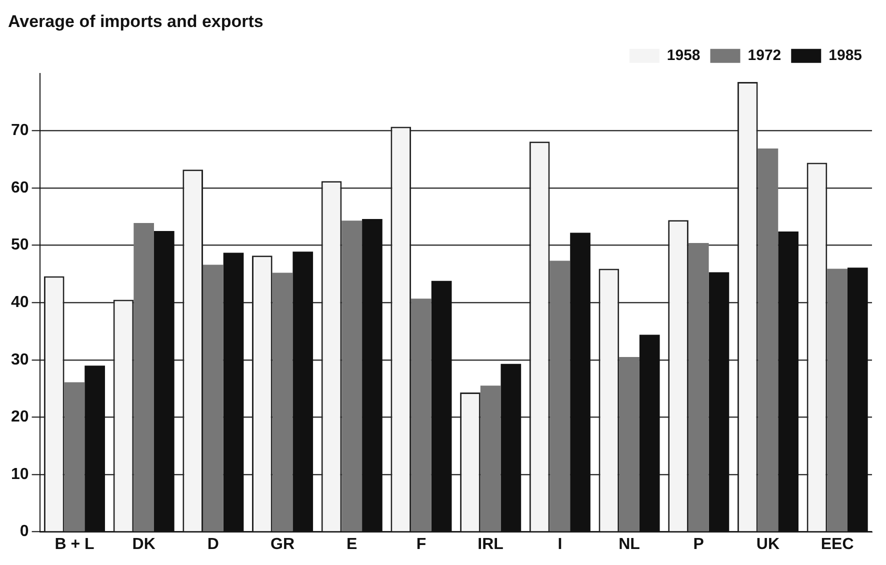 Image resolution: width=886 pixels, height=565 pixels. Describe the element at coordinates (20, 474) in the screenshot. I see `y-tick-label: 10` at that location.